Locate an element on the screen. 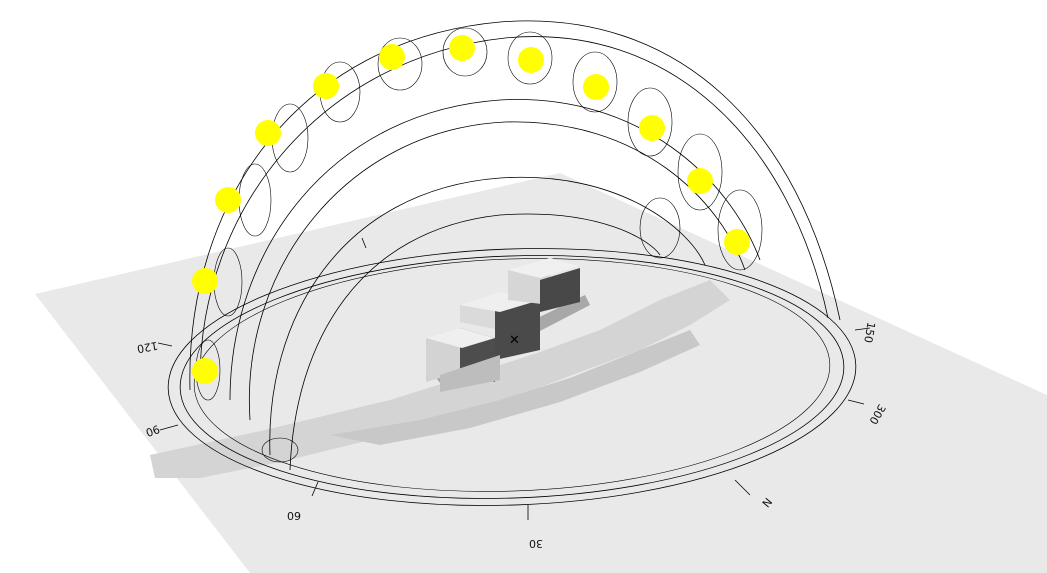 The height and width of the screenshot is (573, 1047). compass-label-120: 120 is located at coordinates (147, 347).